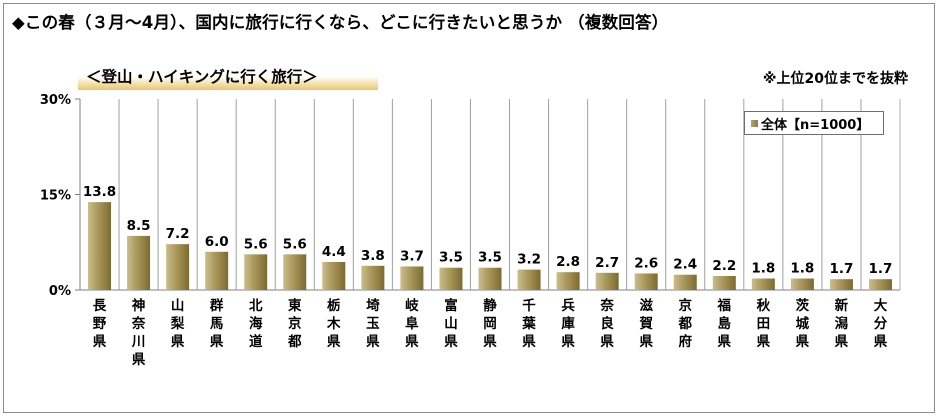 This screenshot has width=940, height=418. What do you see at coordinates (568, 323) in the screenshot?
I see `category-label: 兵庫県` at bounding box center [568, 323].